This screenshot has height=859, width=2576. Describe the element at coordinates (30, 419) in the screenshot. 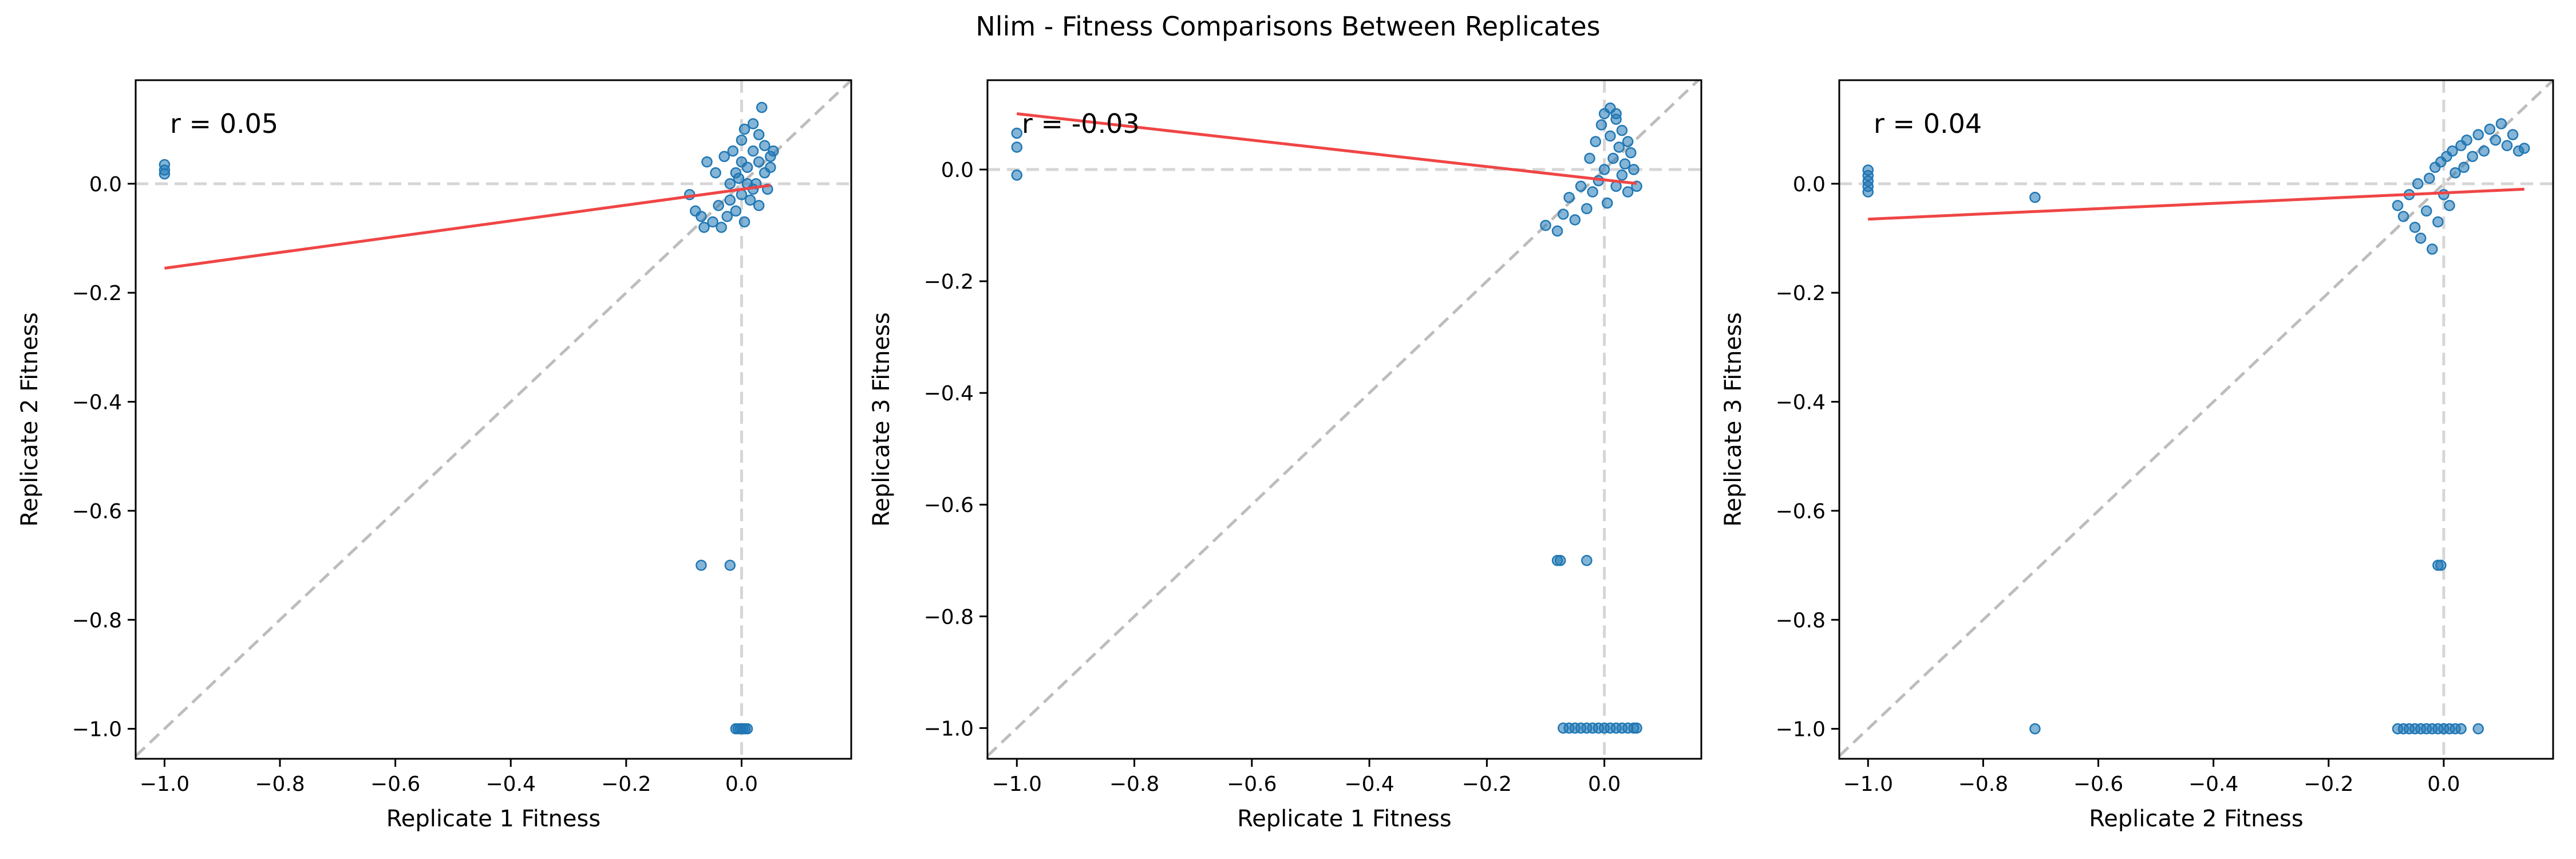

I see `y-axis-label: Replicate 2 Fitness` at that location.